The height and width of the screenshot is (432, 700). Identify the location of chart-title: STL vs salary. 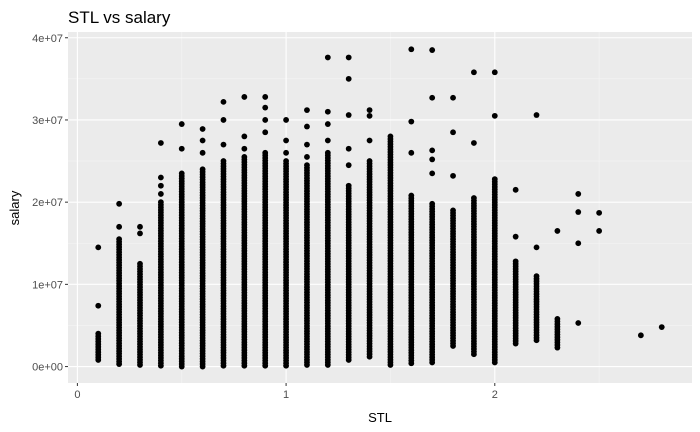
(119, 17).